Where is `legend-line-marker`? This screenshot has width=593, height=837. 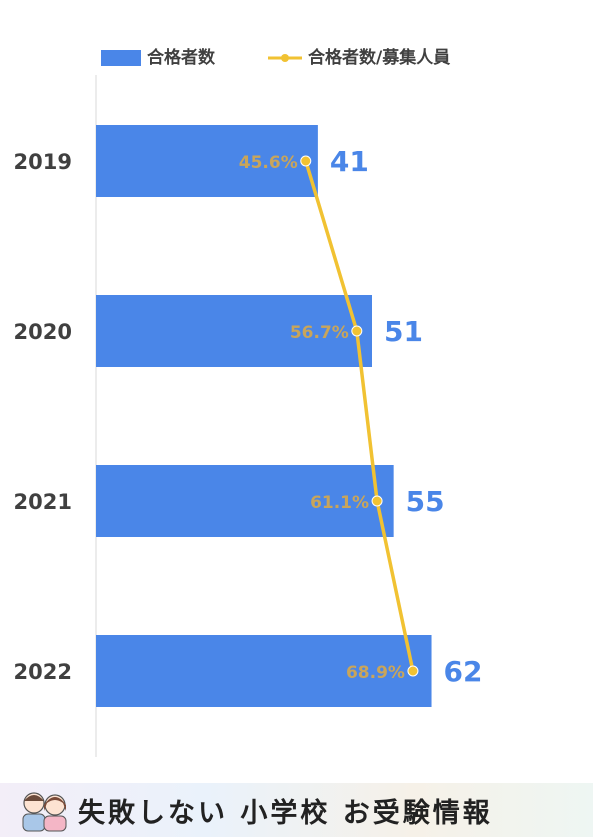 legend-line-marker is located at coordinates (285, 58).